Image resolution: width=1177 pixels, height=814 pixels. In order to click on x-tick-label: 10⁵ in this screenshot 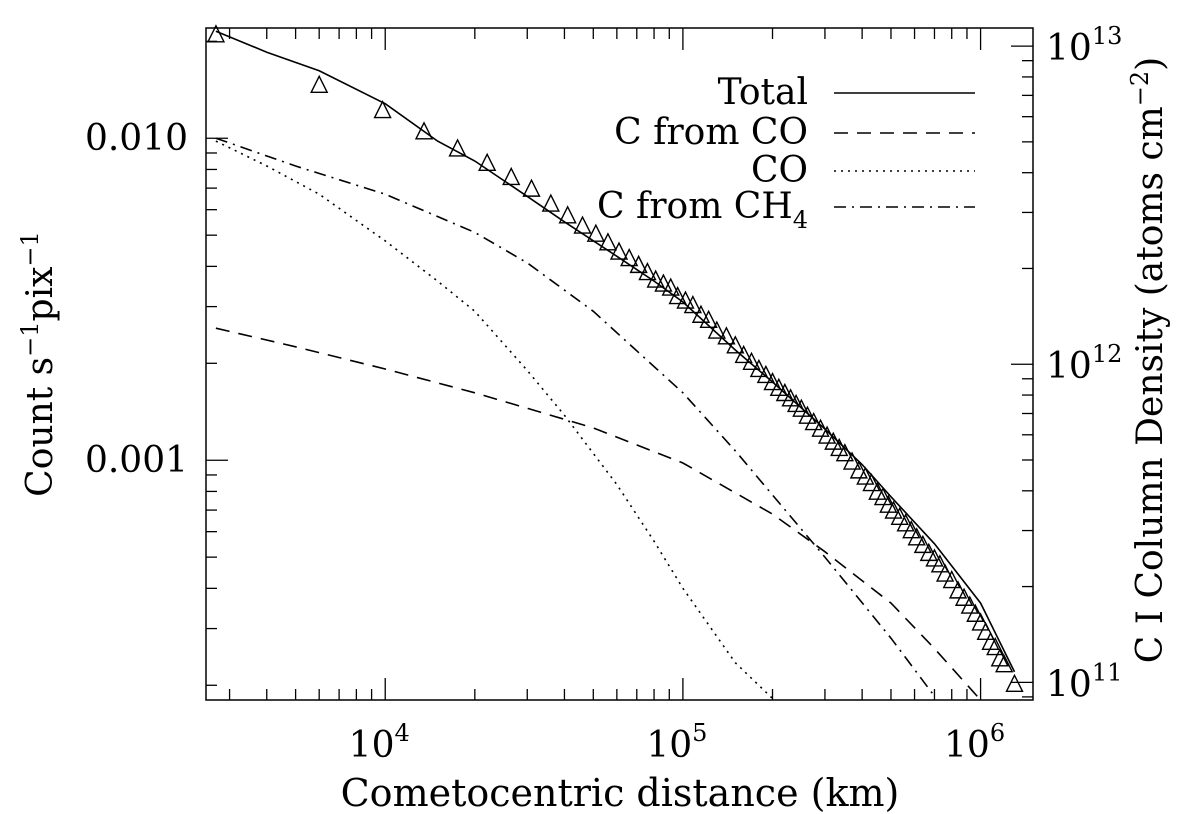, I will do `click(676, 742)`.